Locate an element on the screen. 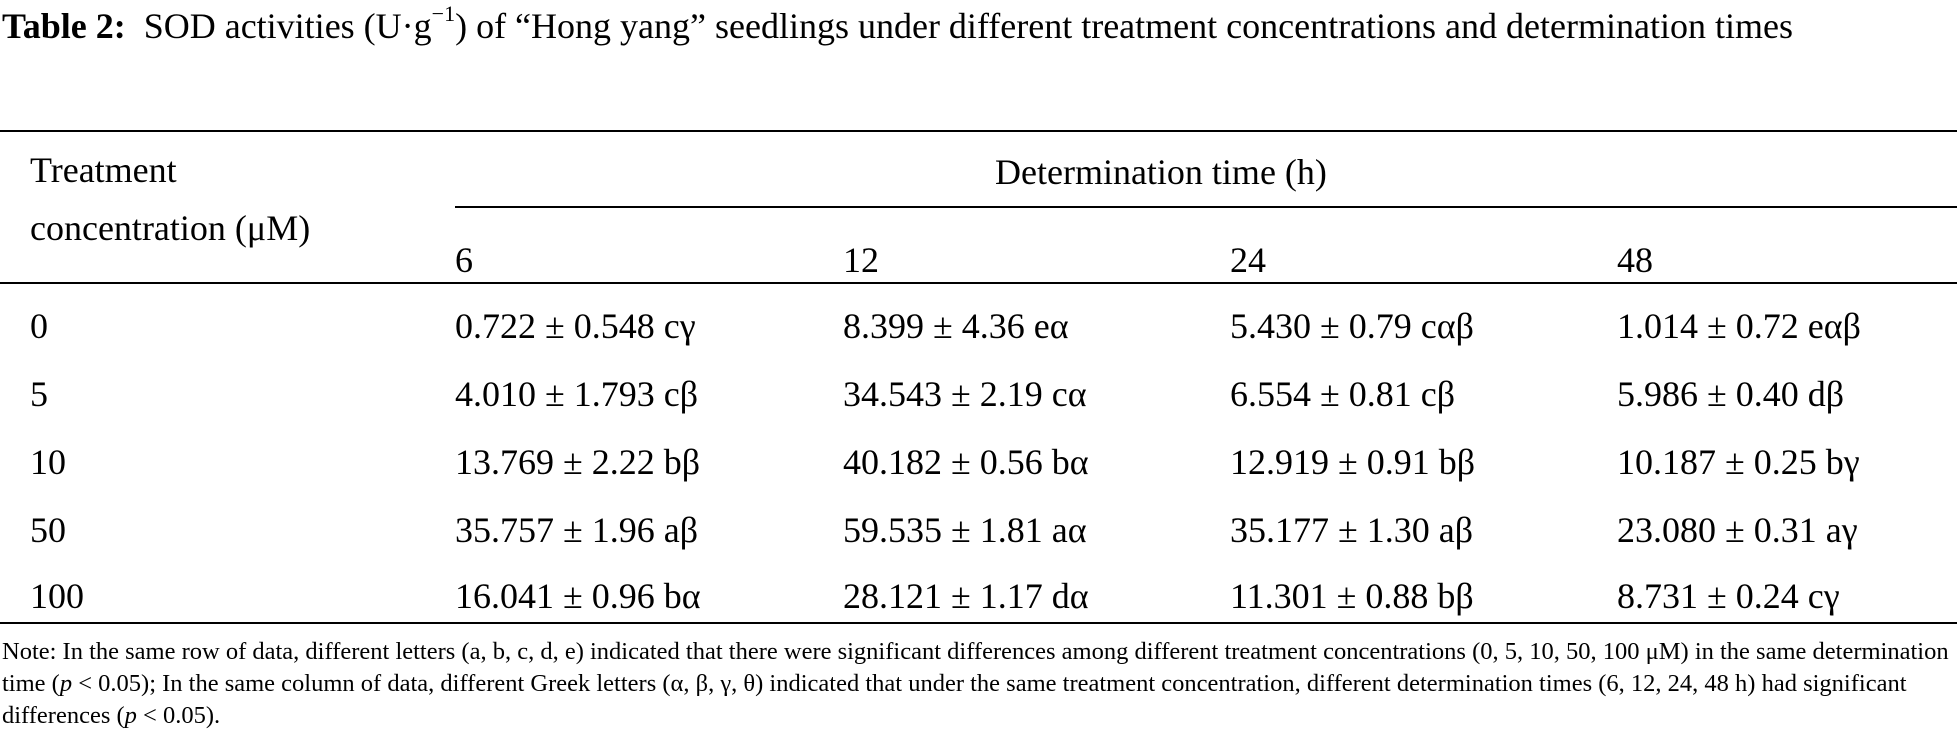  table-cell: 10.187 ± 0.25 bγ is located at coordinates (1738, 462).